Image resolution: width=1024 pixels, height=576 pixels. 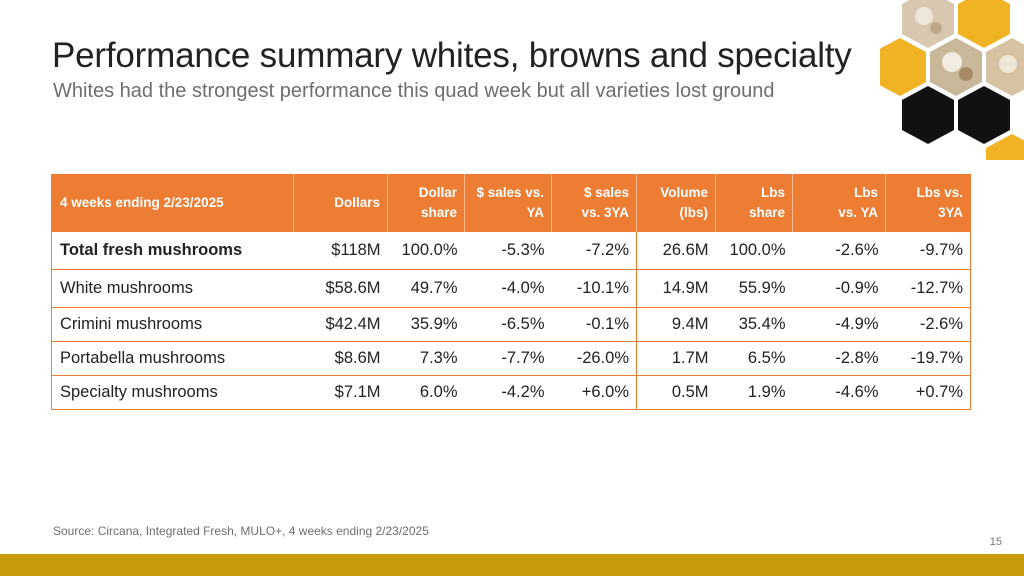 What do you see at coordinates (172, 358) in the screenshot?
I see `row-label: Portabella mushrooms` at bounding box center [172, 358].